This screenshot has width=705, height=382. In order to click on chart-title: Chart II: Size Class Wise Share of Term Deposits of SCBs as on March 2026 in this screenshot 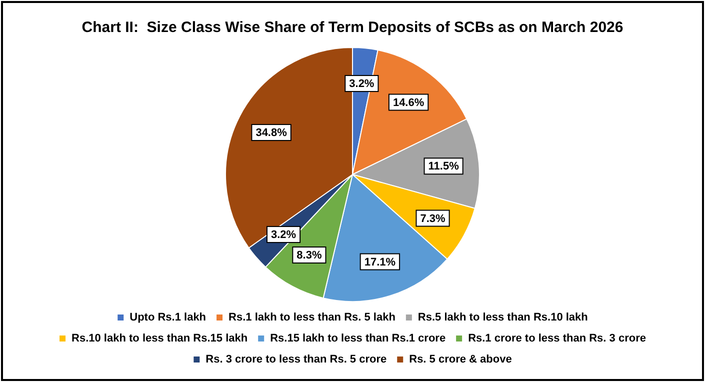, I will do `click(353, 27)`.